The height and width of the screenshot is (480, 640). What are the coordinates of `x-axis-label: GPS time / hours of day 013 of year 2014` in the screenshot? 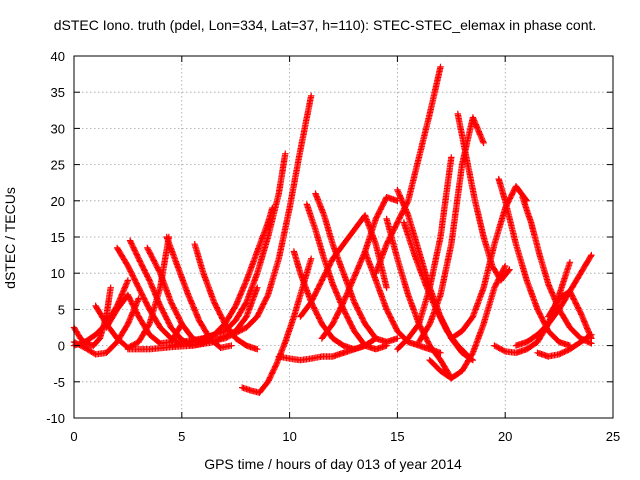 It's located at (333, 464).